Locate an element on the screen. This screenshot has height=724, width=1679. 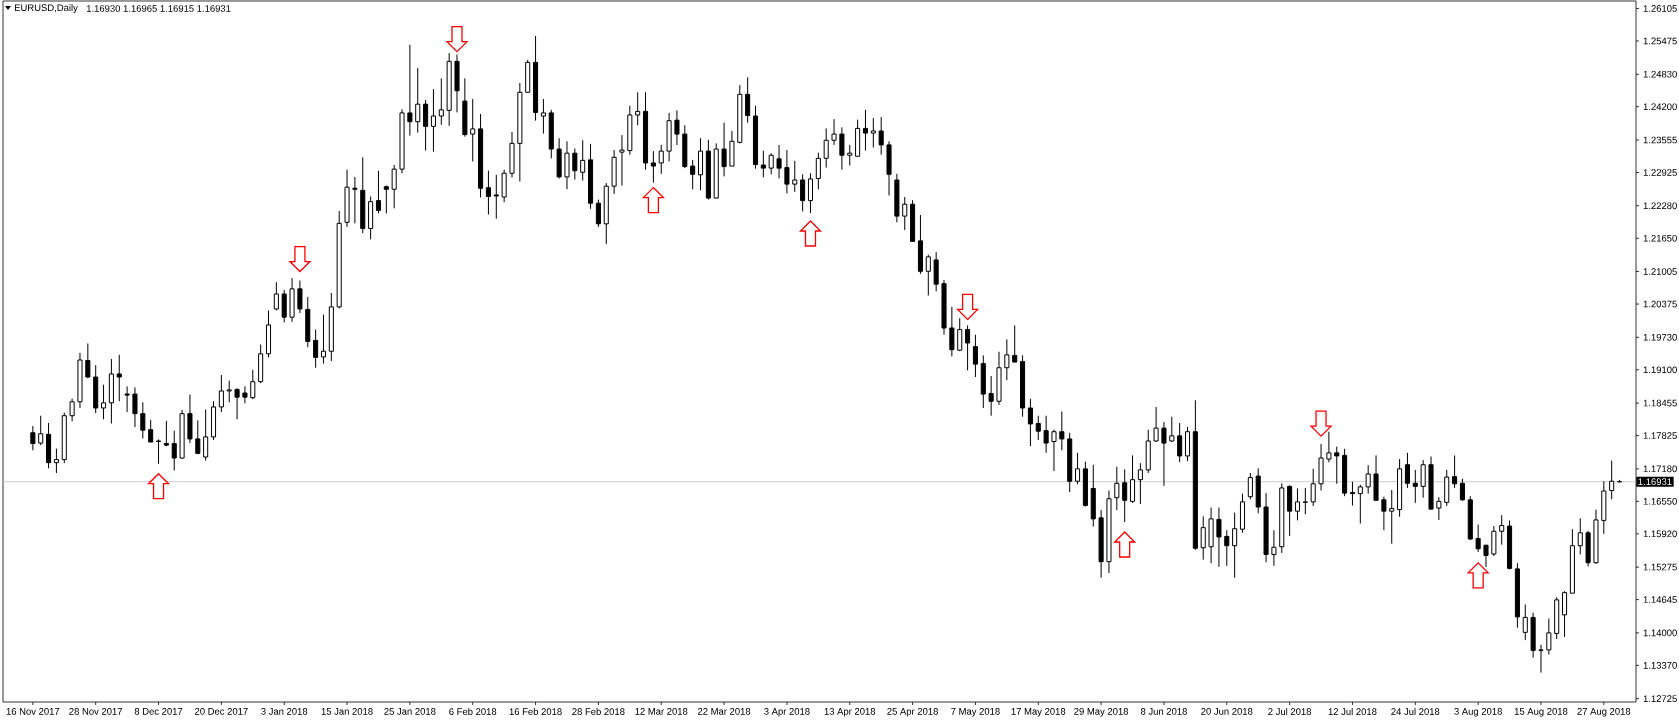
x-tick-label: 22 Mar 2018 is located at coordinates (724, 711).